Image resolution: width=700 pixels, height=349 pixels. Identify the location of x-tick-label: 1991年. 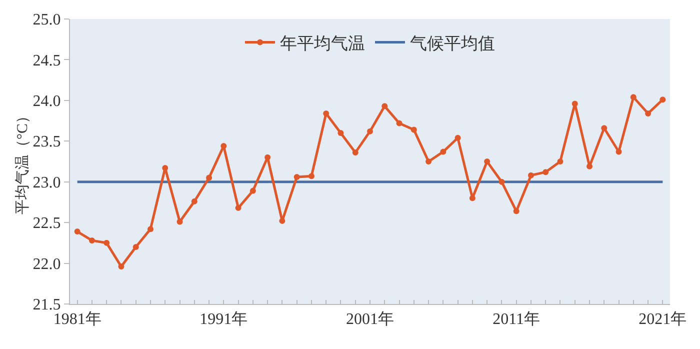
(224, 319).